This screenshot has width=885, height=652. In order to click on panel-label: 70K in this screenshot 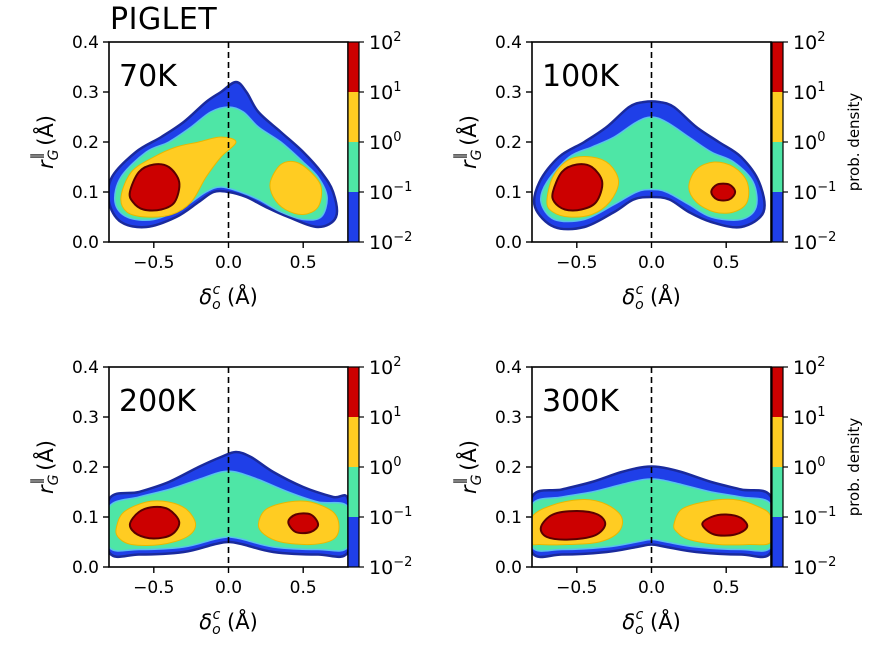, I will do `click(148, 76)`.